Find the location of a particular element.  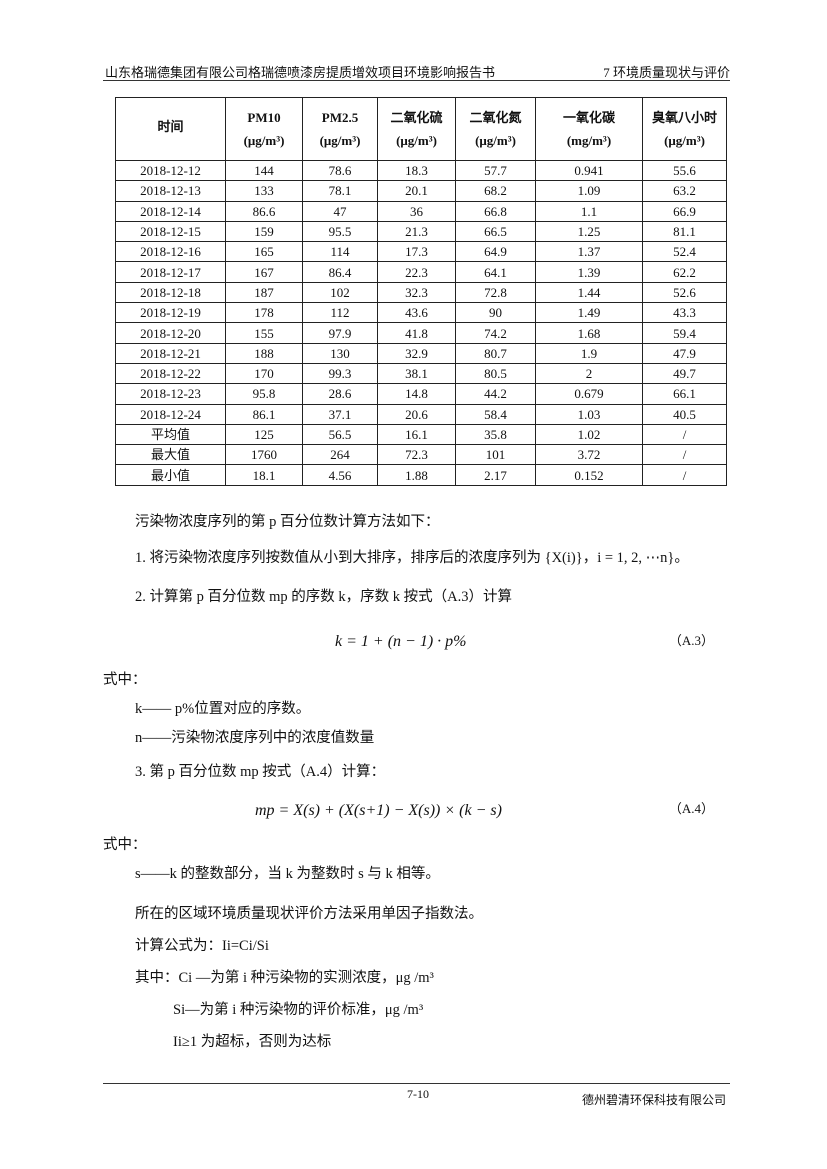

table-cell: 188 is located at coordinates (264, 353).